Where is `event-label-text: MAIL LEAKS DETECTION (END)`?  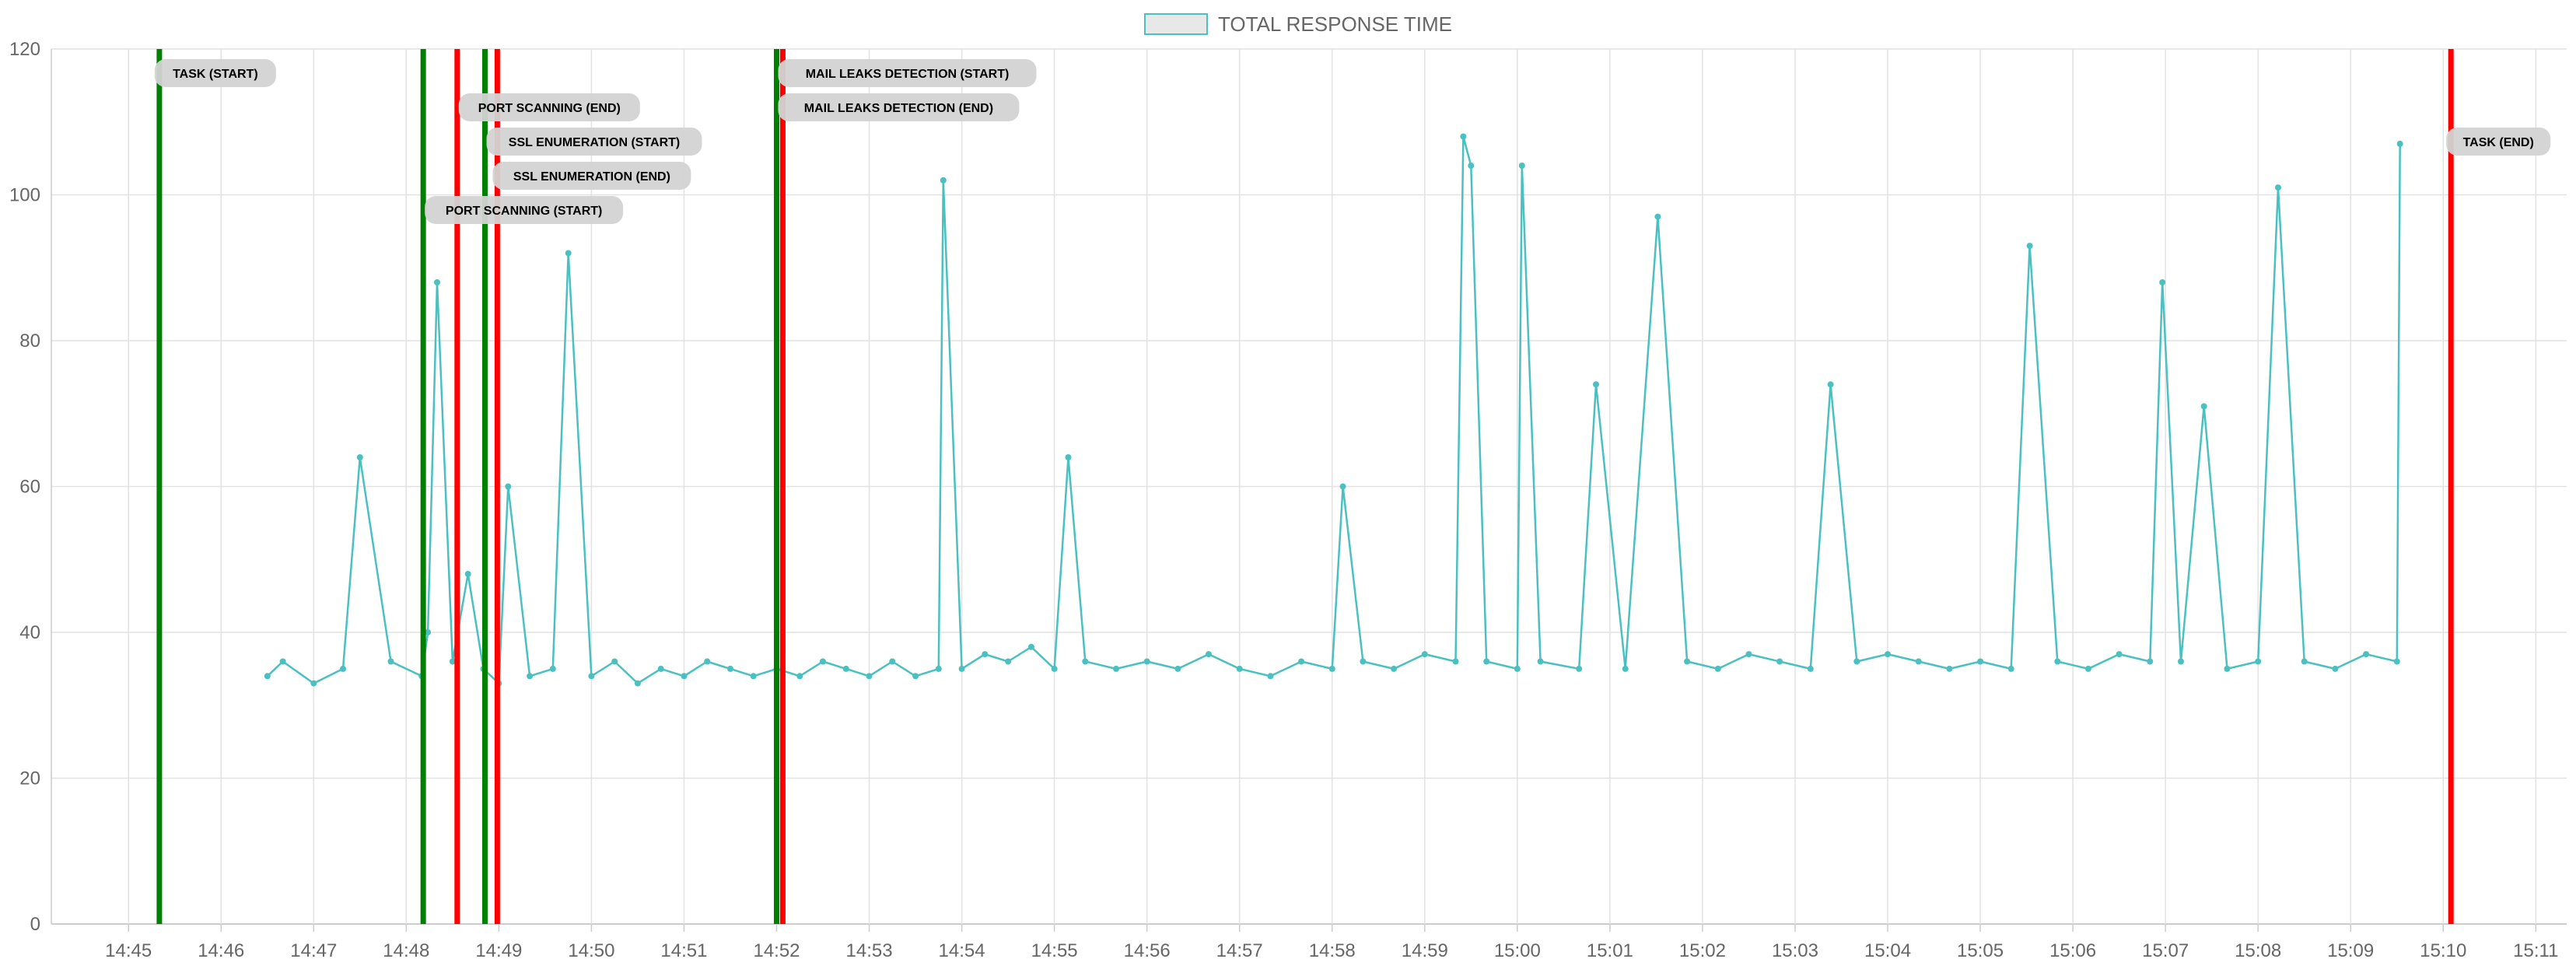
event-label-text: MAIL LEAKS DETECTION (END) is located at coordinates (899, 108).